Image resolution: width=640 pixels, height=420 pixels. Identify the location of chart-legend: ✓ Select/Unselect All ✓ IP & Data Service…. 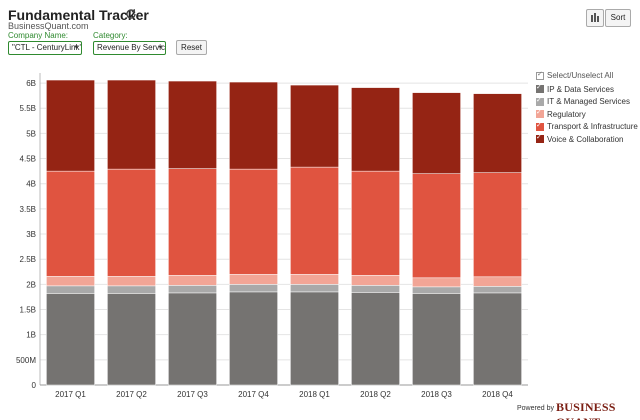
(587, 107).